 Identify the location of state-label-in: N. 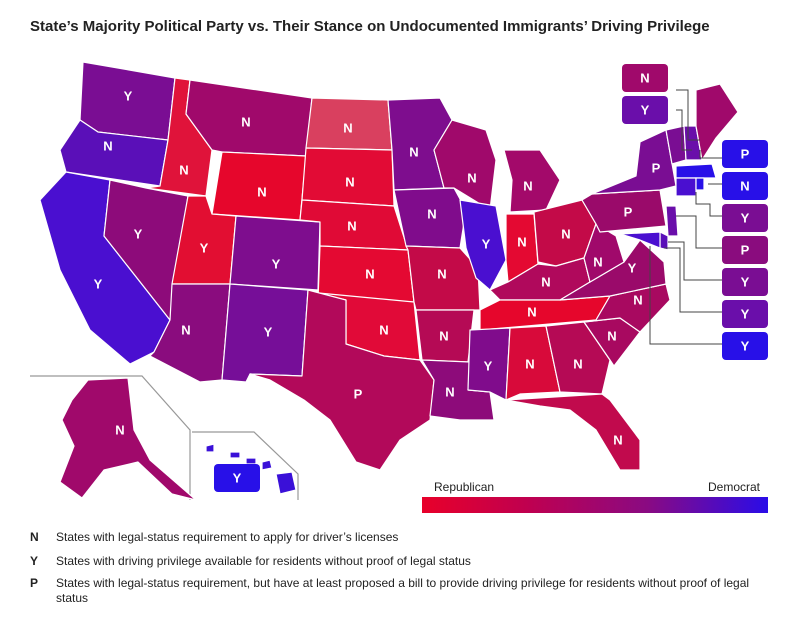
(521, 242).